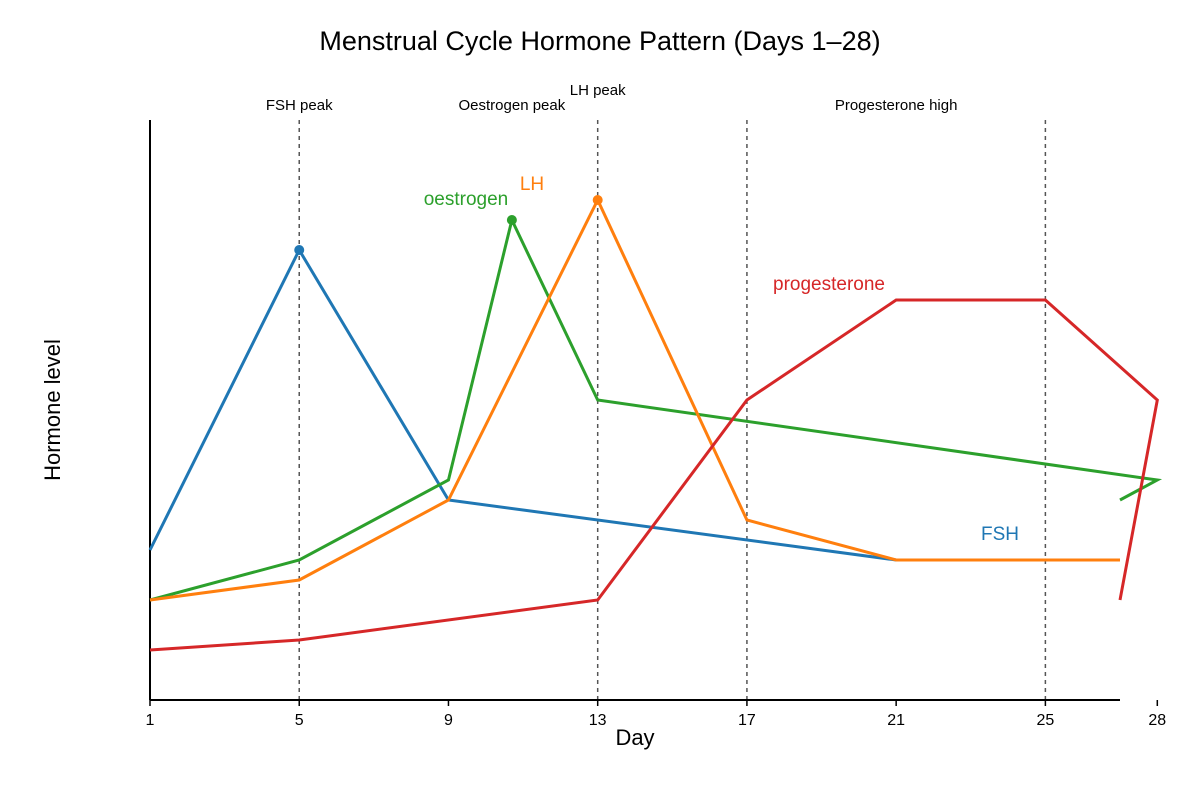  Describe the element at coordinates (448, 225) in the screenshot. I see `peak-markers` at that location.